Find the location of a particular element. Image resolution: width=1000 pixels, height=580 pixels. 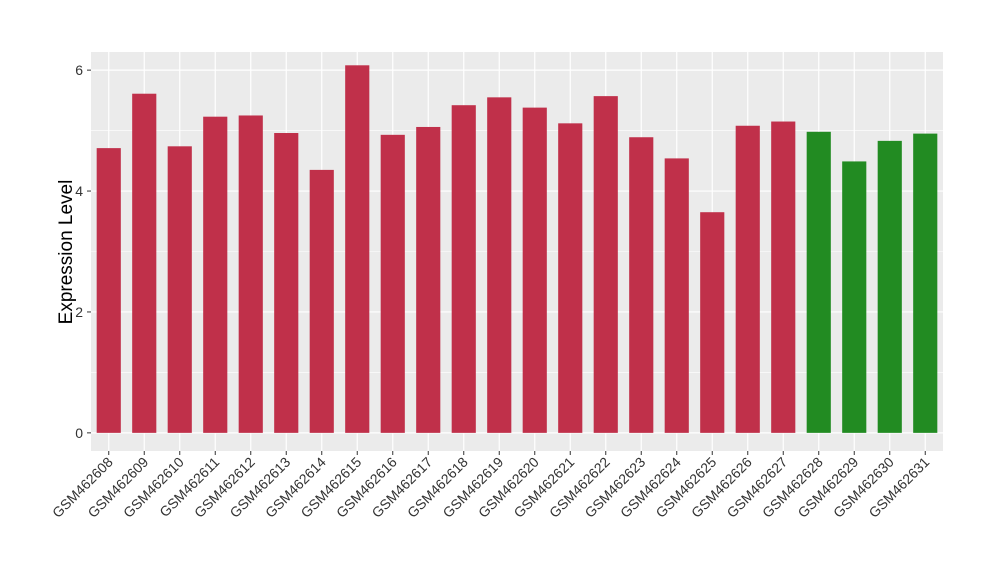

bar-GSM462627 is located at coordinates (783, 277).